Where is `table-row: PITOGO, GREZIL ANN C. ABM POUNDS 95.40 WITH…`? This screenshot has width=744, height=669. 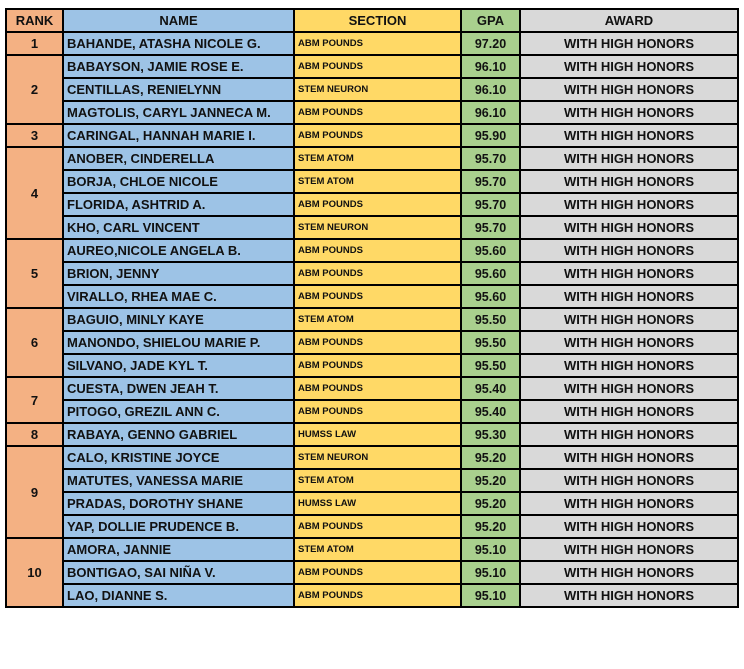
table-row: PITOGO, GREZIL ANN C. ABM POUNDS 95.40 WITH… is located at coordinates (372, 411).